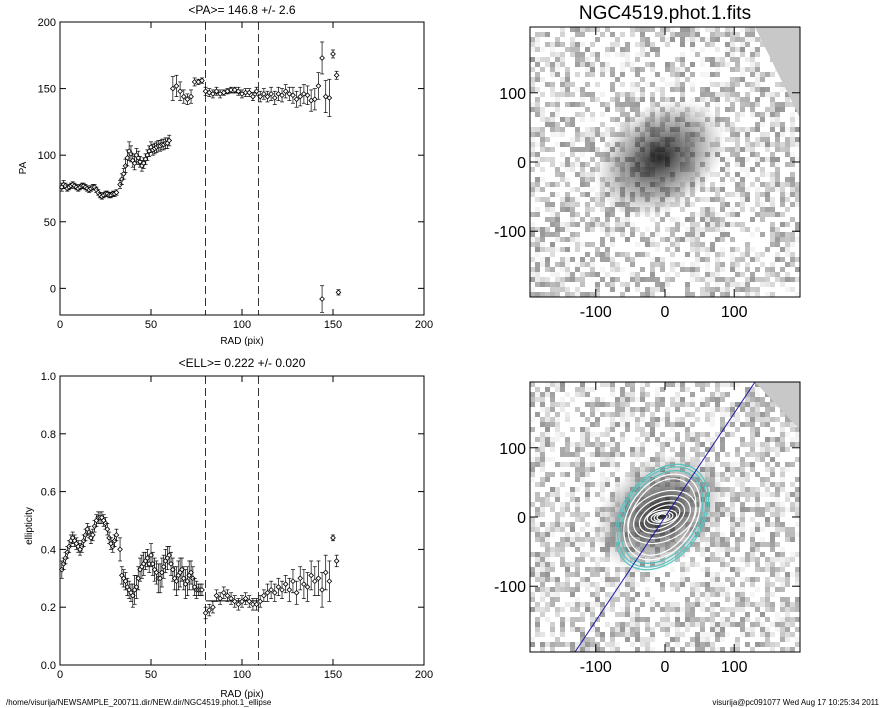 Image resolution: width=885 pixels, height=708 pixels. I want to click on data-point, so click(123, 173).